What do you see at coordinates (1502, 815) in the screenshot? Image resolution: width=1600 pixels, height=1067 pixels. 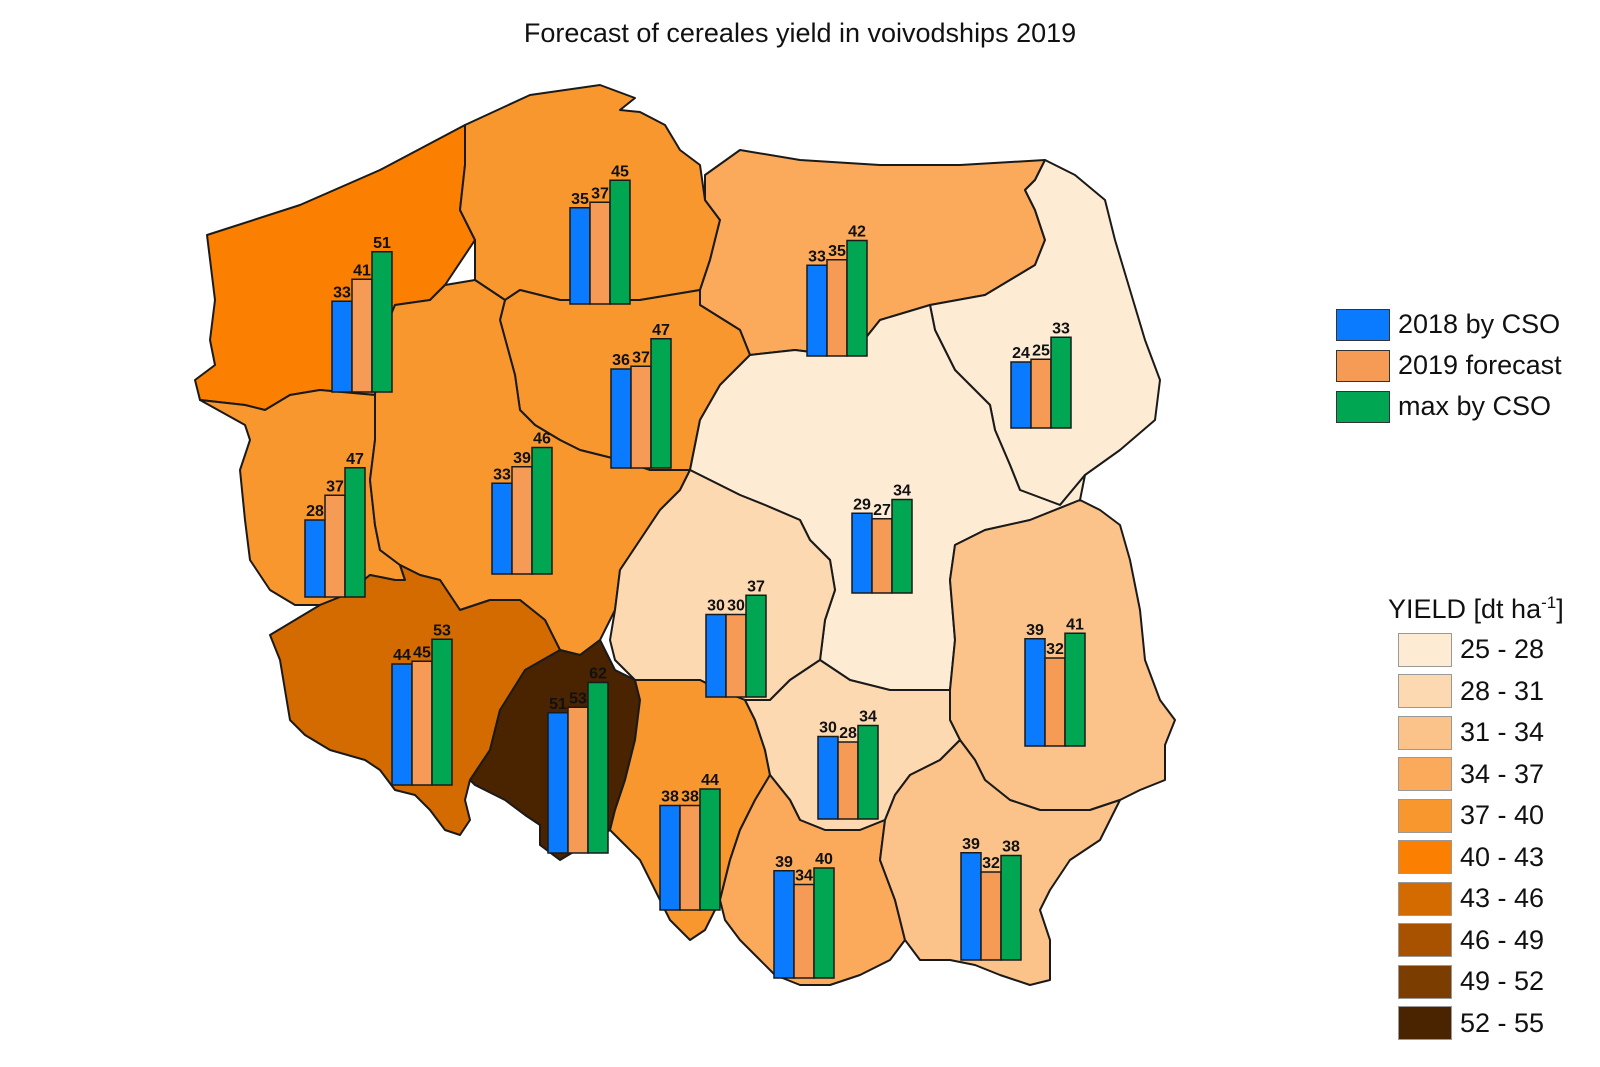 I see `yield-class-label: 37 - 40` at bounding box center [1502, 815].